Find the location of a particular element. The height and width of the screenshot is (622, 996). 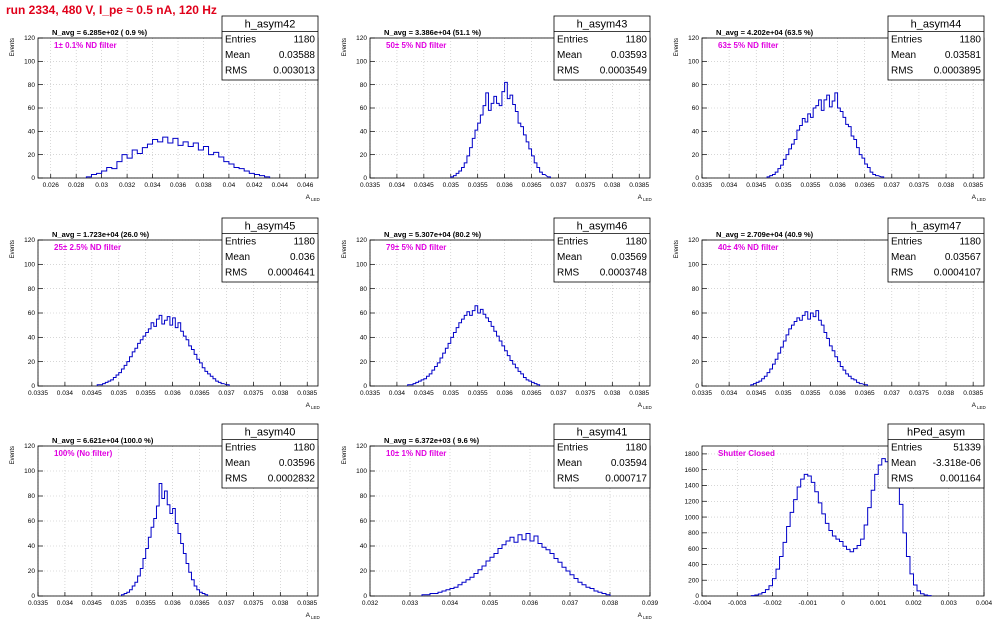

y-tick-label: 0 is located at coordinates (33, 386).